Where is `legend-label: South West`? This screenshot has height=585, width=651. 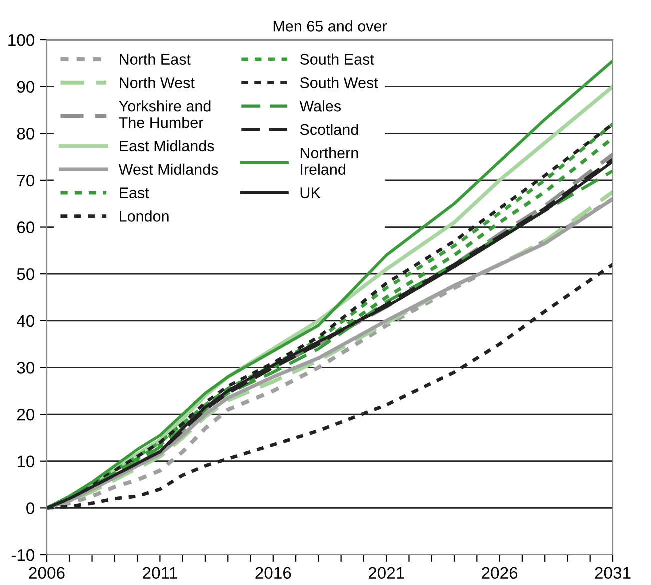
legend-label: South West is located at coordinates (339, 82).